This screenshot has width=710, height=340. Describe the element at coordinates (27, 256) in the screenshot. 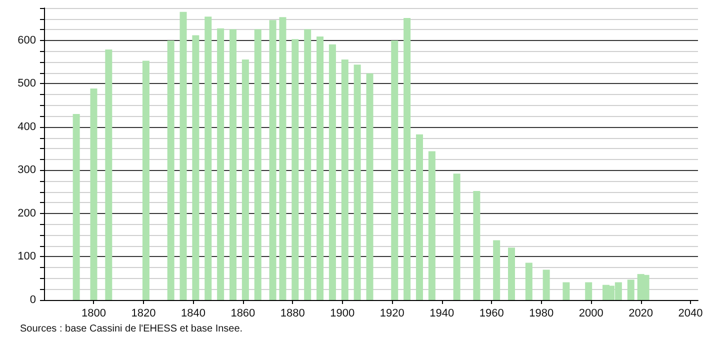

I see `y-tick-label: 100` at that location.